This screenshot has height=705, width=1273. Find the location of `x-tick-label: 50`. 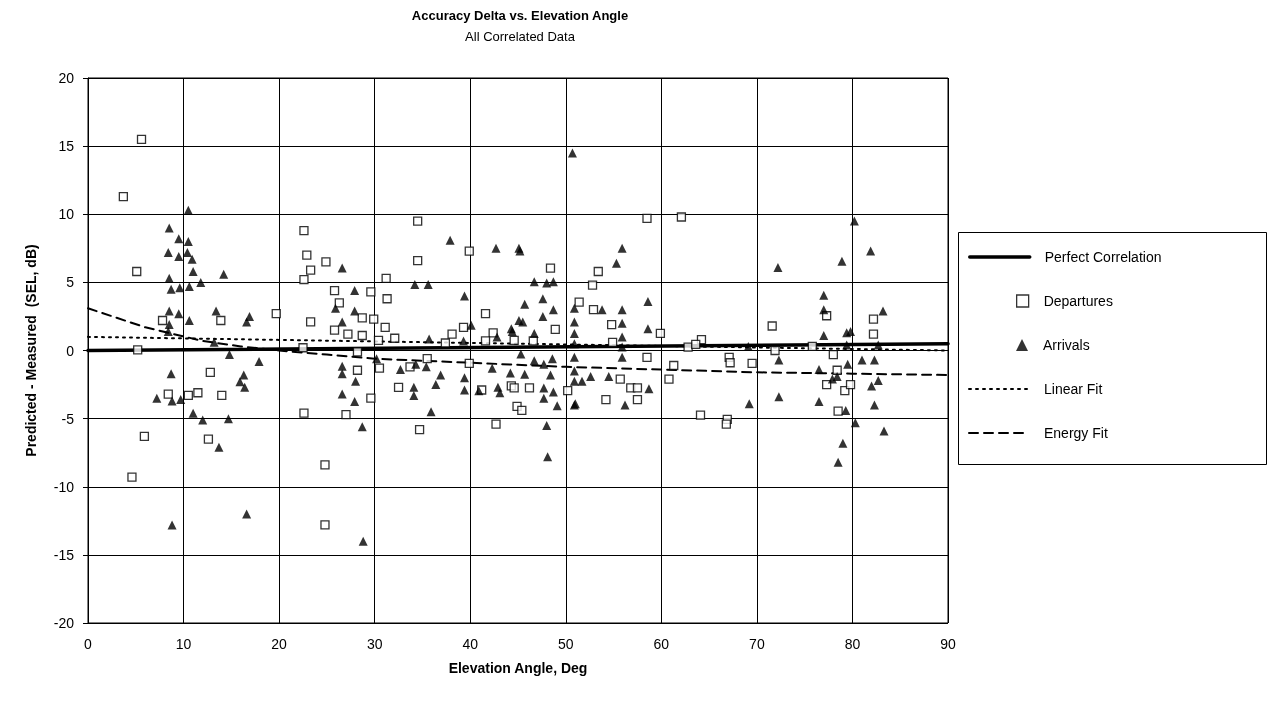

x-tick-label: 50 is located at coordinates (565, 644).